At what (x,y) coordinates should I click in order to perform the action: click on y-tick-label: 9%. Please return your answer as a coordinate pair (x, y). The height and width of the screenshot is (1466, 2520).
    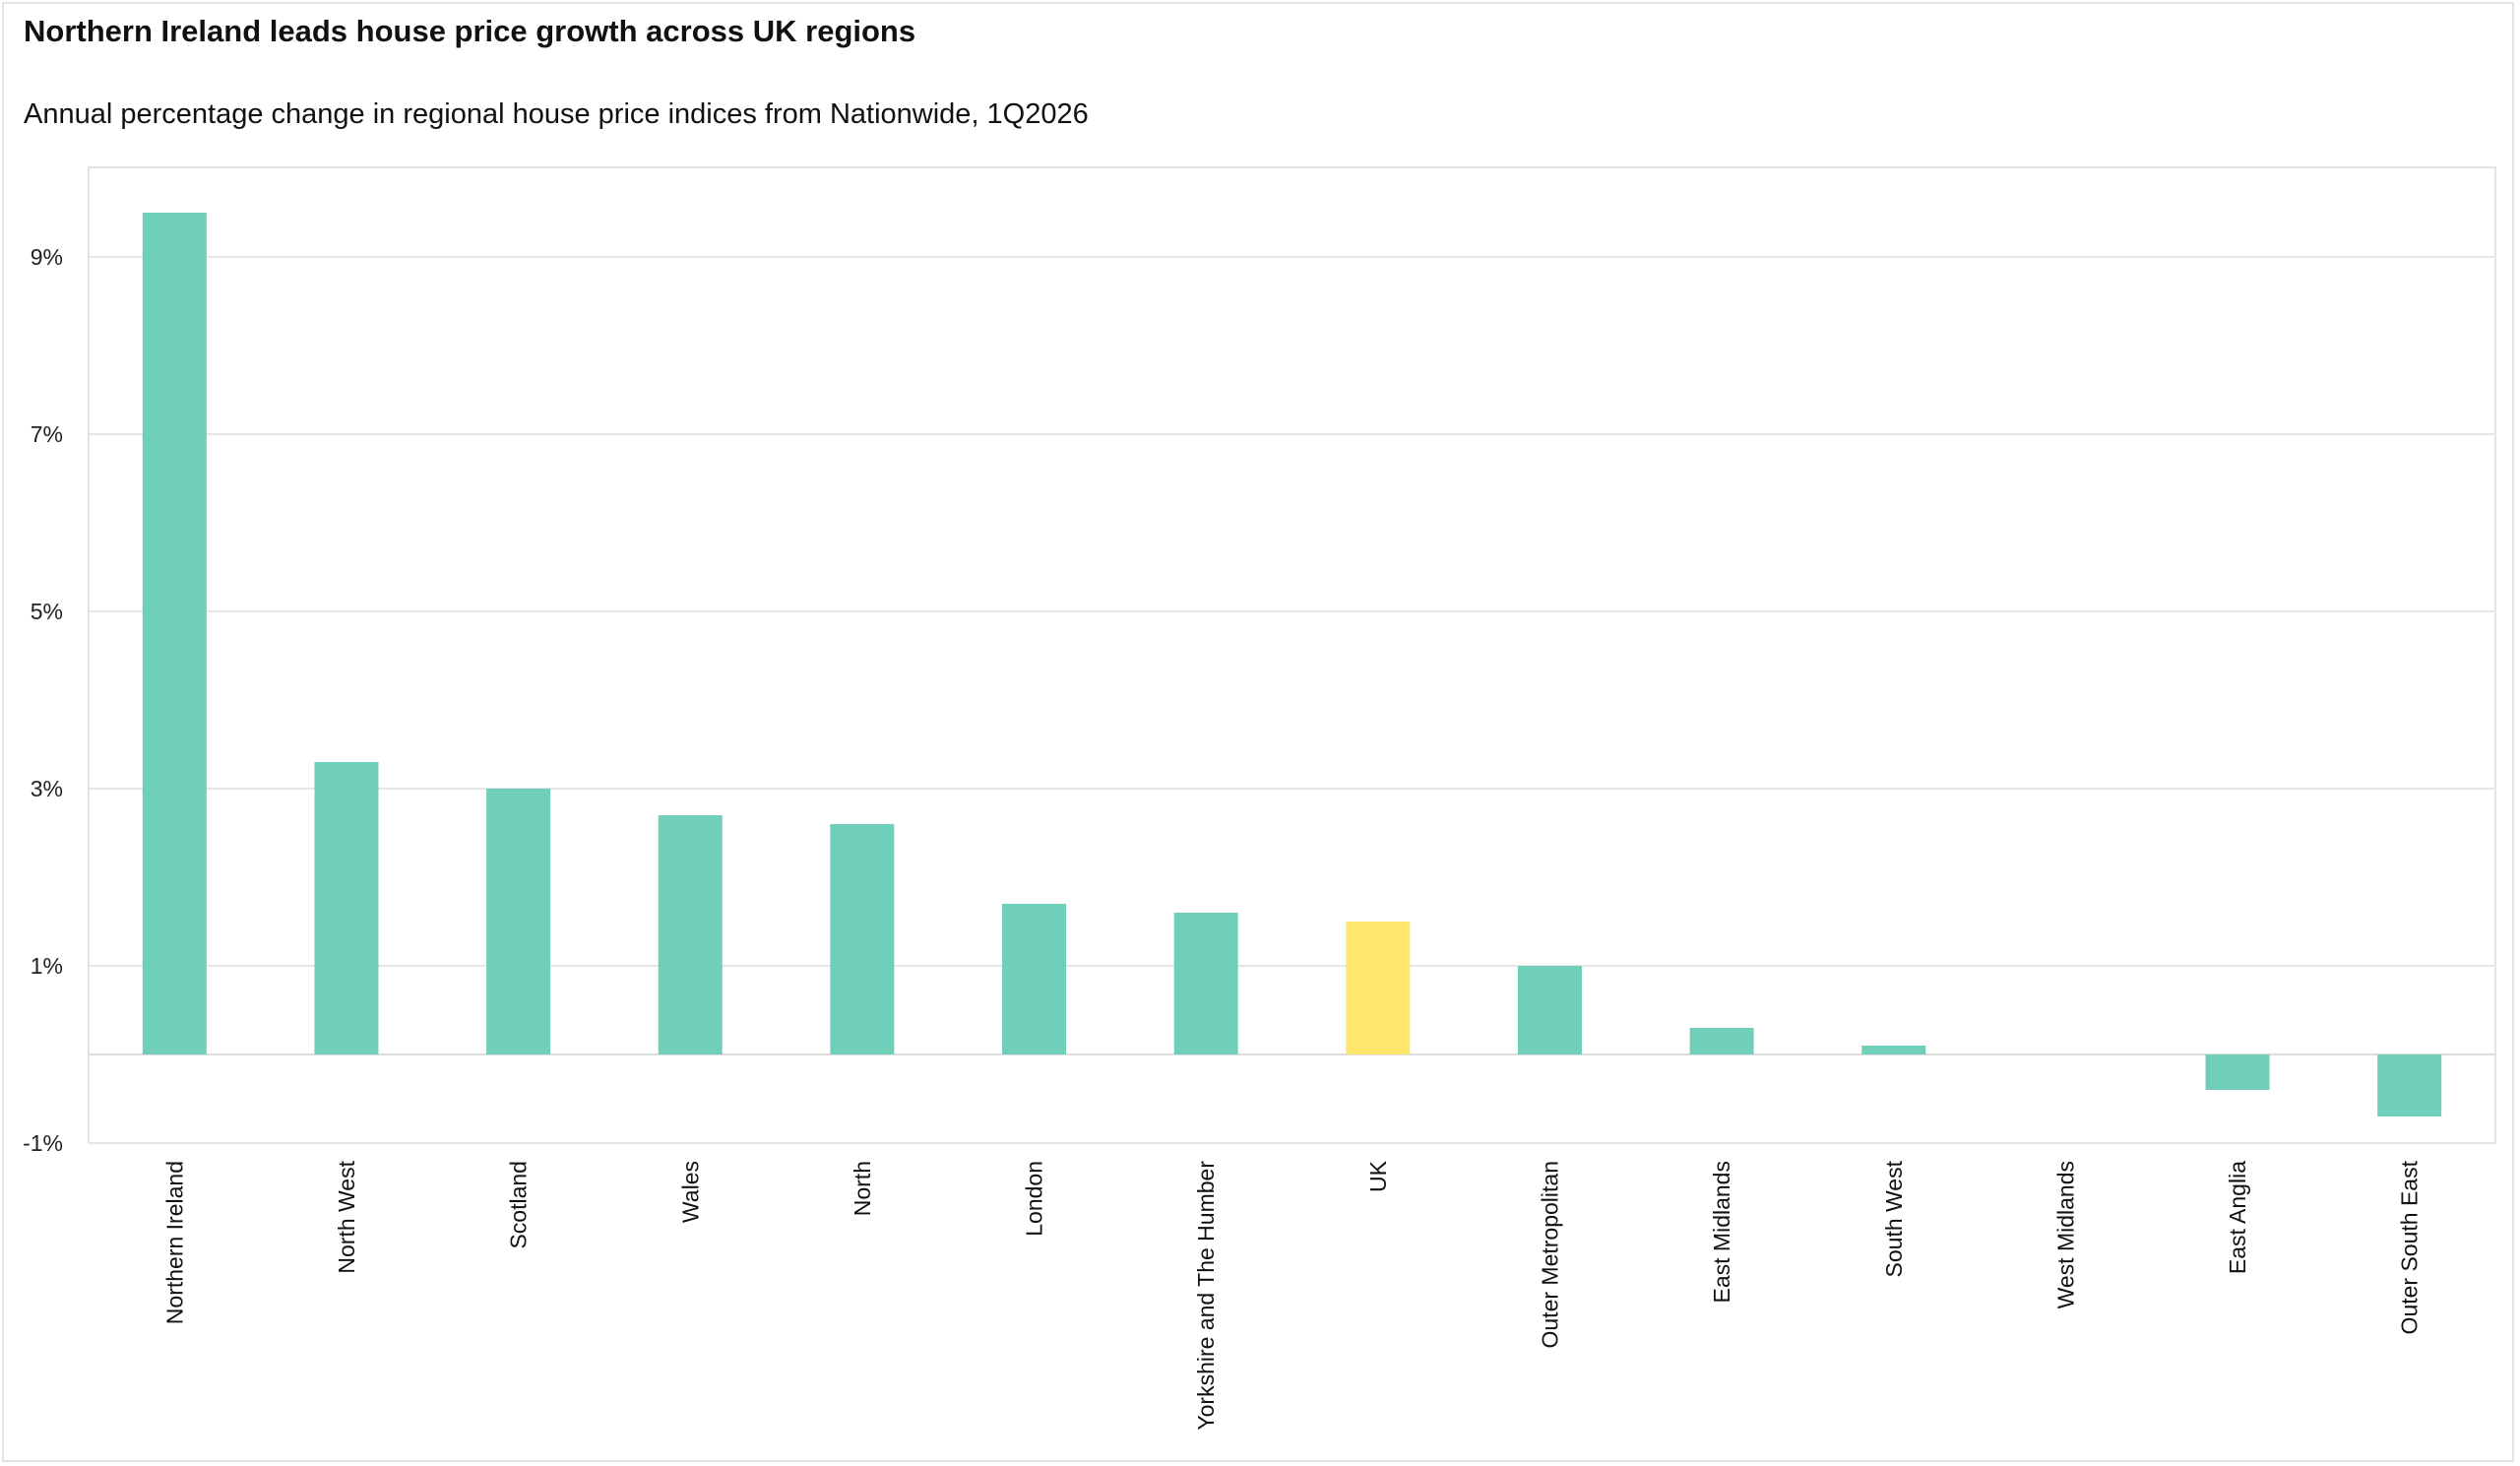
    Looking at the image, I should click on (47, 257).